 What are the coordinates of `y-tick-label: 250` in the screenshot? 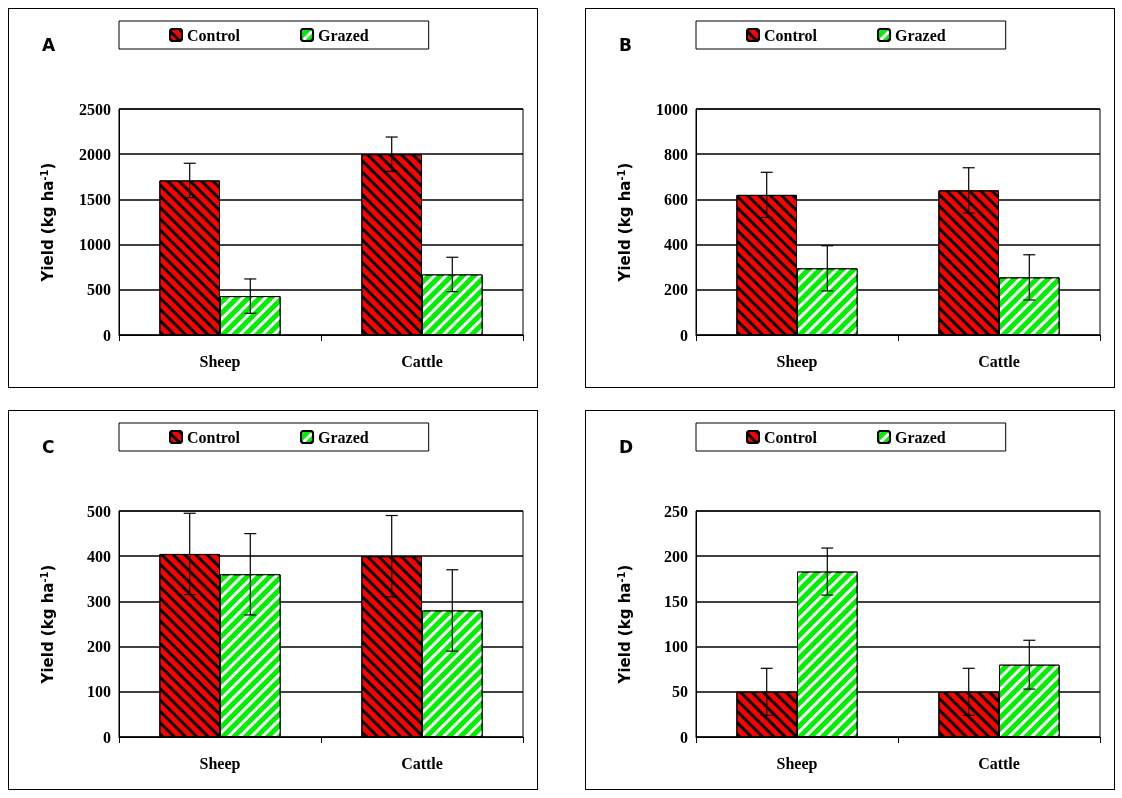 It's located at (676, 511).